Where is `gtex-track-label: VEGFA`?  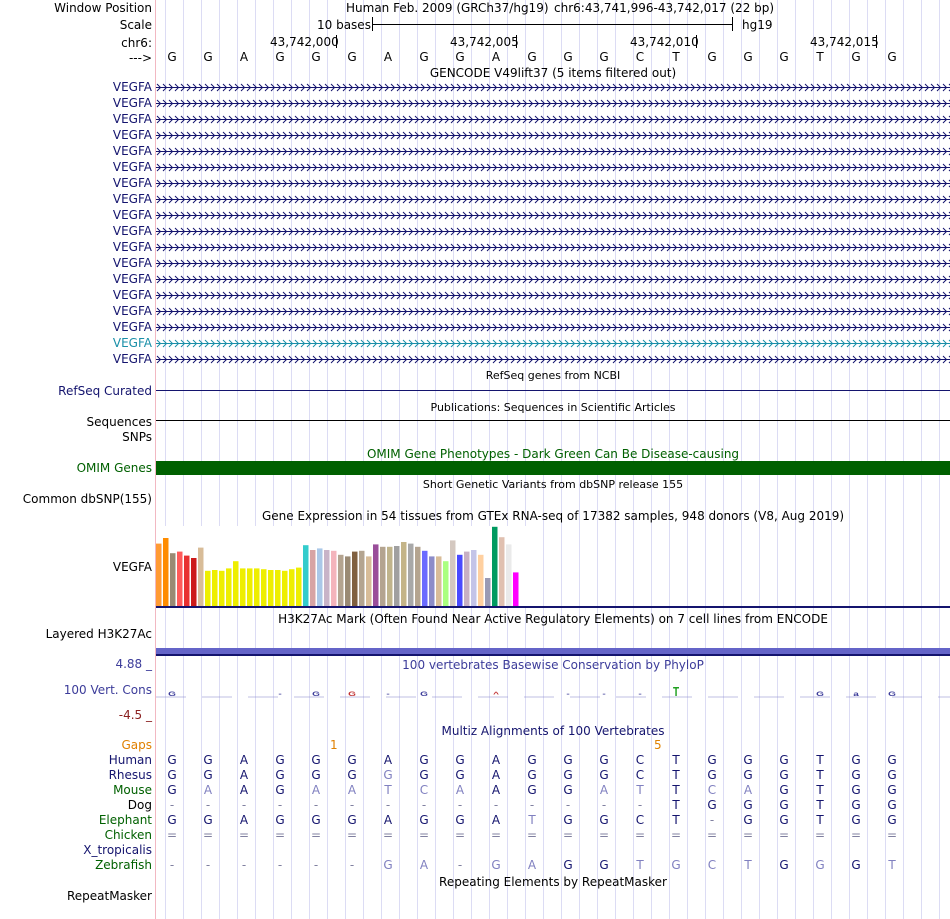
gtex-track-label: VEGFA is located at coordinates (132, 567).